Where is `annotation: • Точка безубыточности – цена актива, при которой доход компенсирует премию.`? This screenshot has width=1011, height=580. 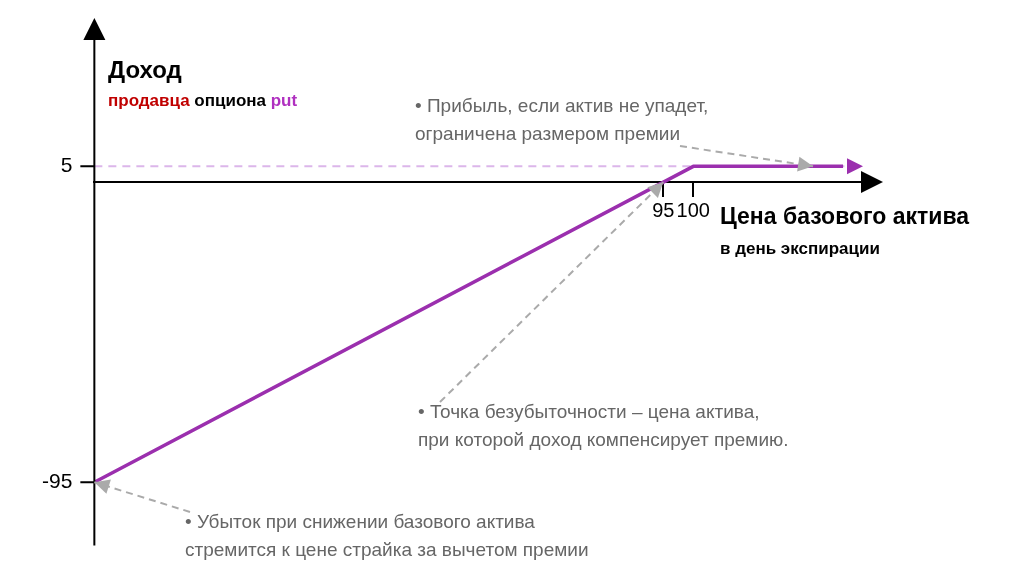 annotation: • Точка безубыточности – цена актива, при которой доход компенсирует премию. is located at coordinates (603, 425).